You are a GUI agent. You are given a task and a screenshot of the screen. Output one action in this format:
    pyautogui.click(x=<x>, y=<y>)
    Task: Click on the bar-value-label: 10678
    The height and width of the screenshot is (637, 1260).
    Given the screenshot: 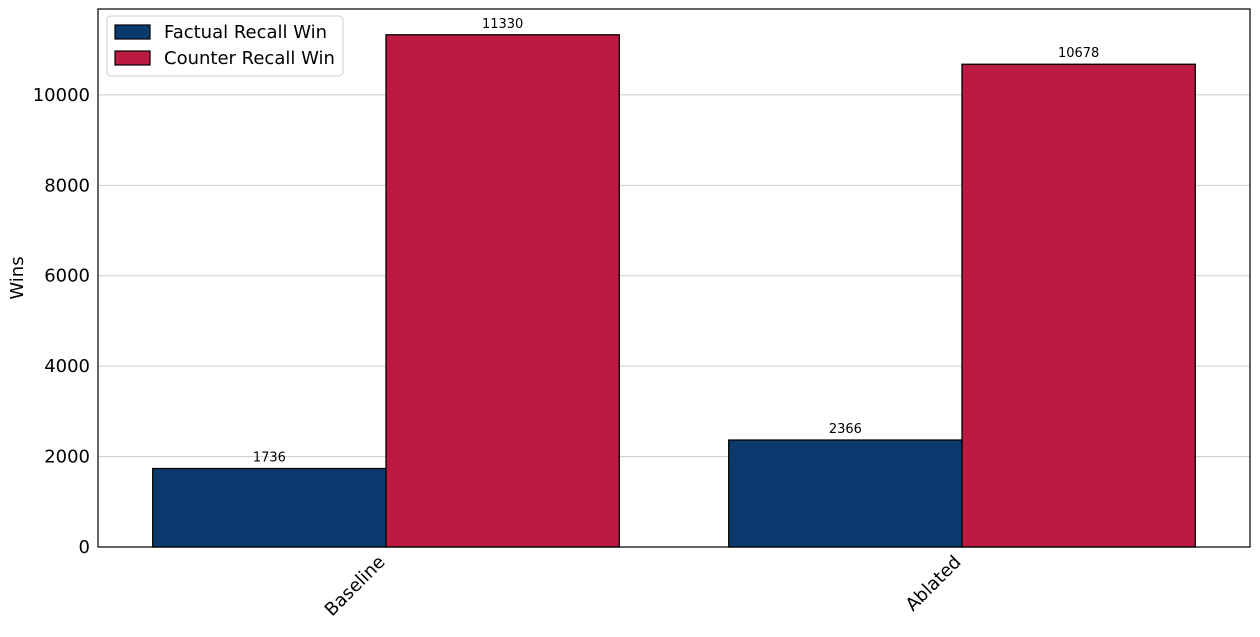 What is the action you would take?
    pyautogui.click(x=1078, y=53)
    